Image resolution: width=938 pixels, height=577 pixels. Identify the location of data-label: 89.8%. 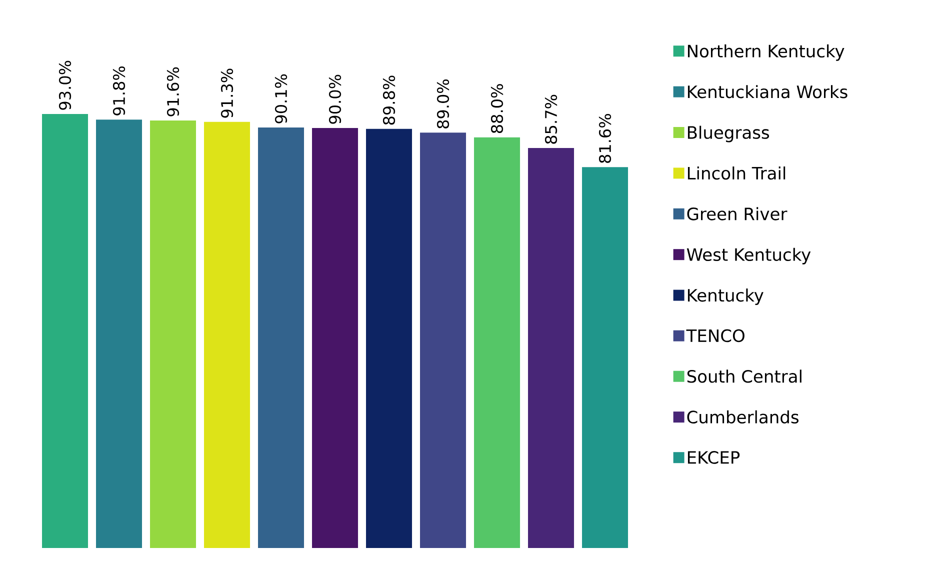
(389, 100).